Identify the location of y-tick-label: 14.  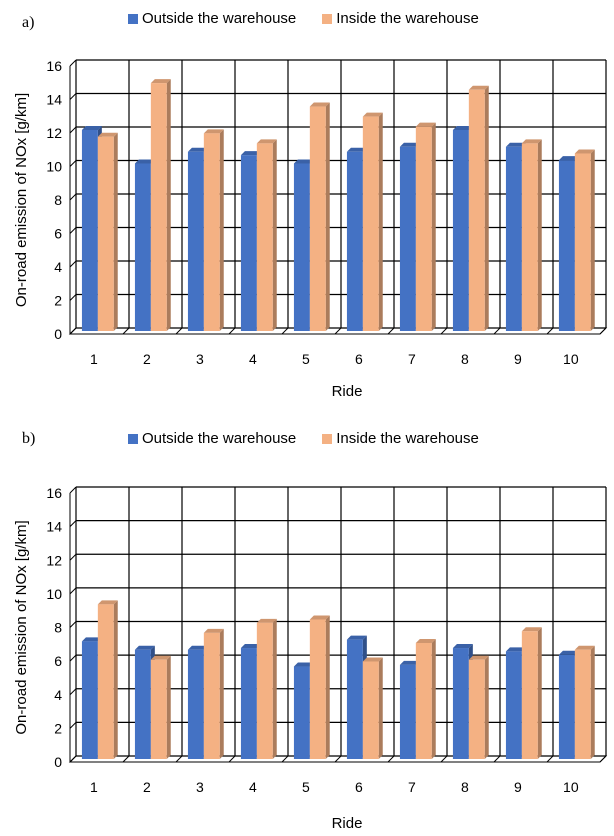
(54, 100).